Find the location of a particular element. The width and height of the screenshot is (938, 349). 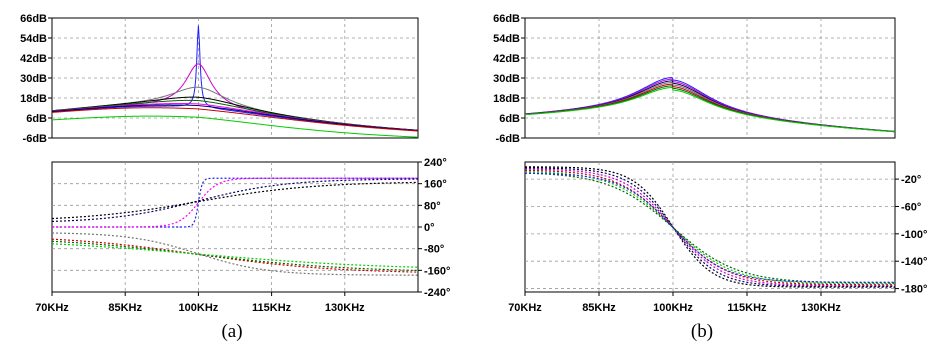

phase-y-tick-label: 80° is located at coordinates (432, 206).